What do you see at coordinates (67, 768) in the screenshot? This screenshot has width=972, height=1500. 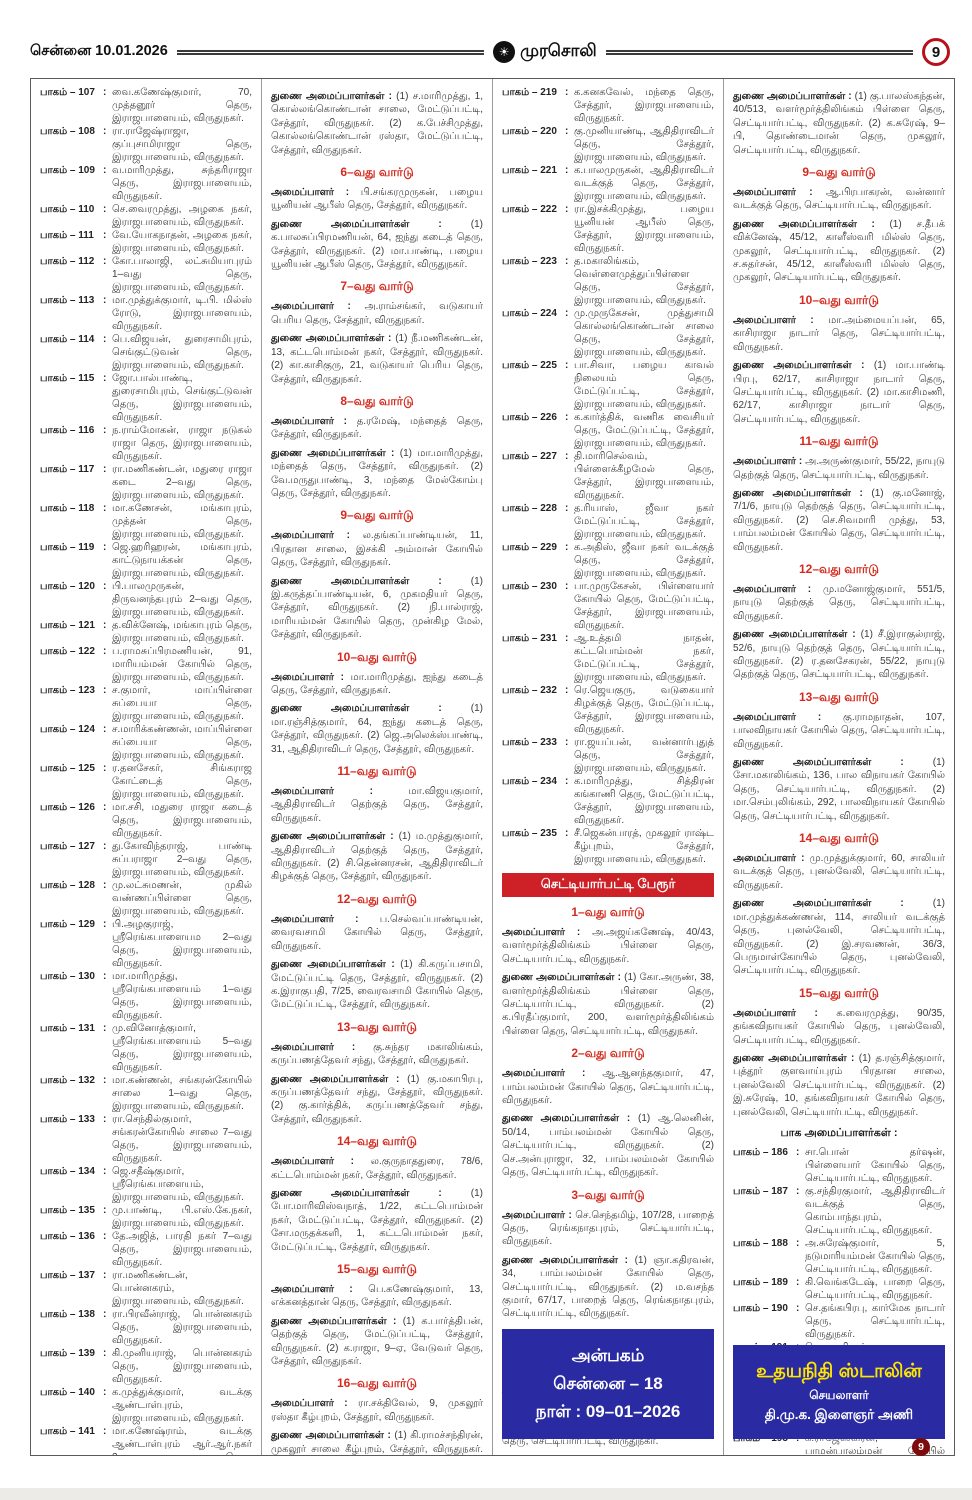 I see `part-number: பாகம் – 125` at bounding box center [67, 768].